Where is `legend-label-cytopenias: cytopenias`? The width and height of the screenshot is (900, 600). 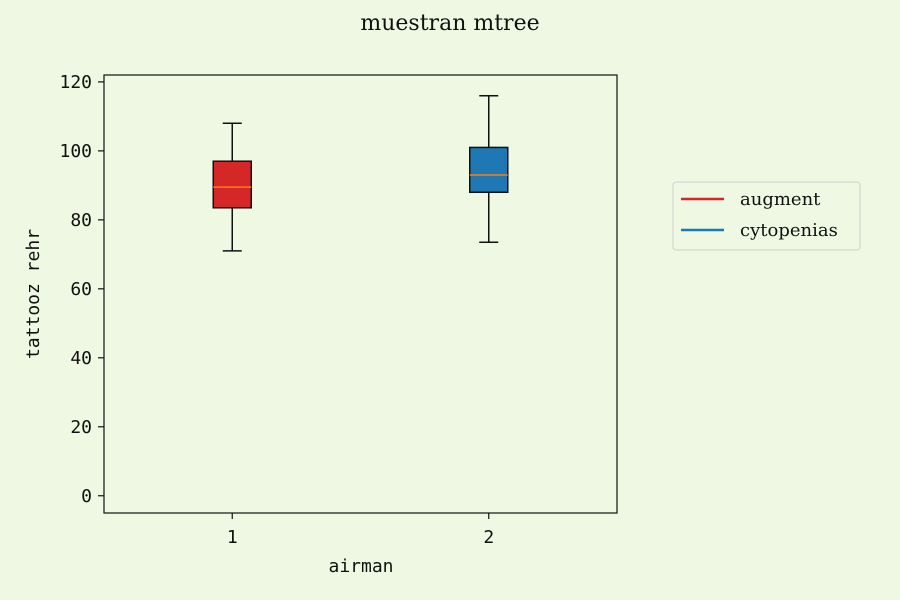
legend-label-cytopenias: cytopenias is located at coordinates (789, 230).